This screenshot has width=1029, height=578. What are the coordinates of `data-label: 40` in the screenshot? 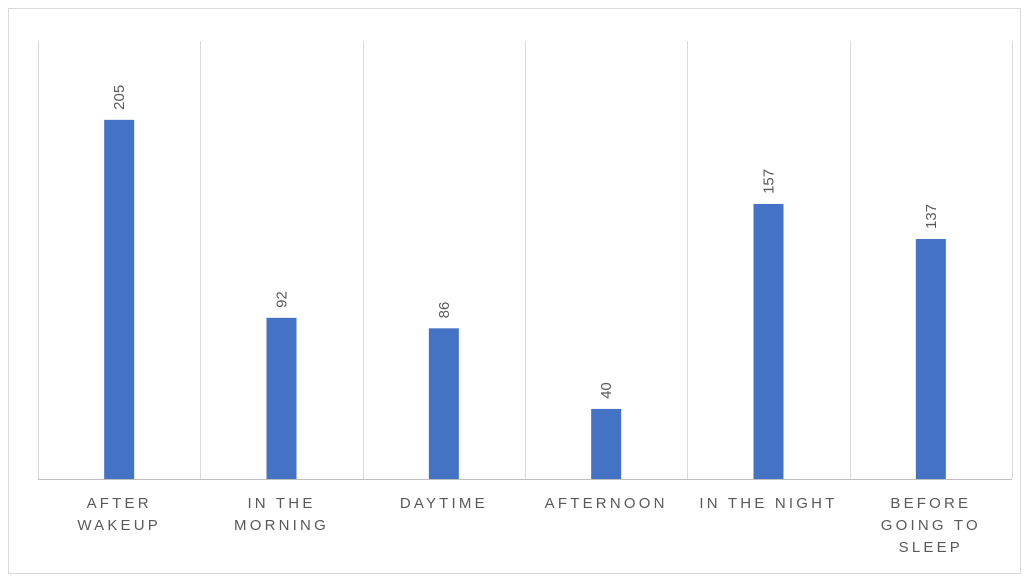 It's located at (606, 390).